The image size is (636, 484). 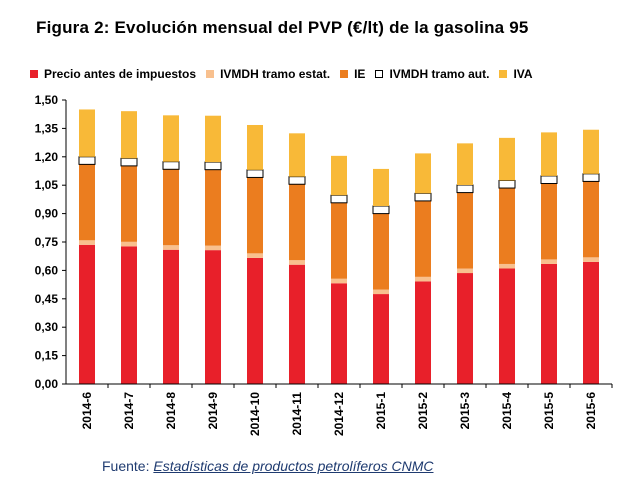 What do you see at coordinates (549, 411) in the screenshot?
I see `x-tick-label: 2015-5` at bounding box center [549, 411].